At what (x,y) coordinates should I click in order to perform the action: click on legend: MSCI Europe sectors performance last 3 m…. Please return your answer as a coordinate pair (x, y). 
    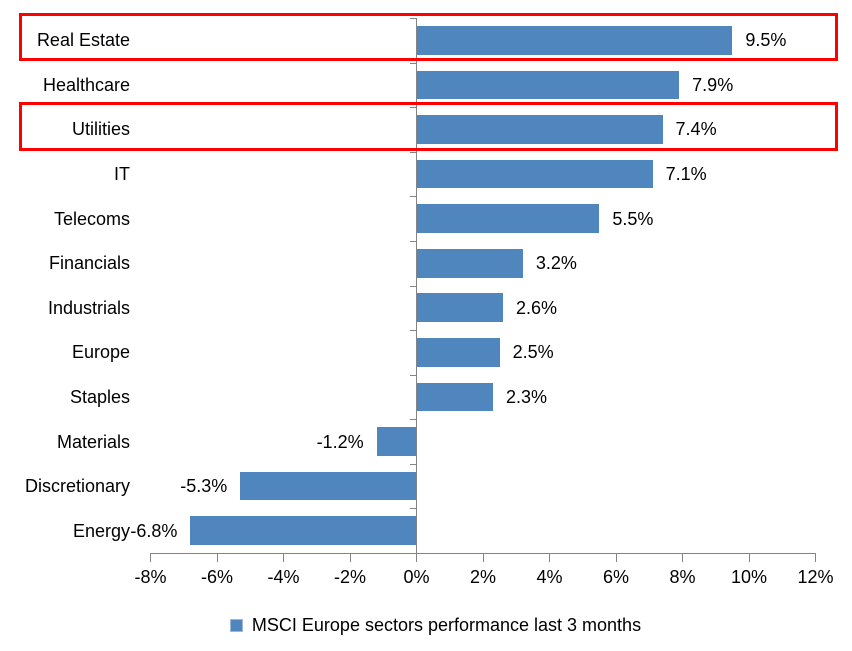
    Looking at the image, I should click on (426, 625).